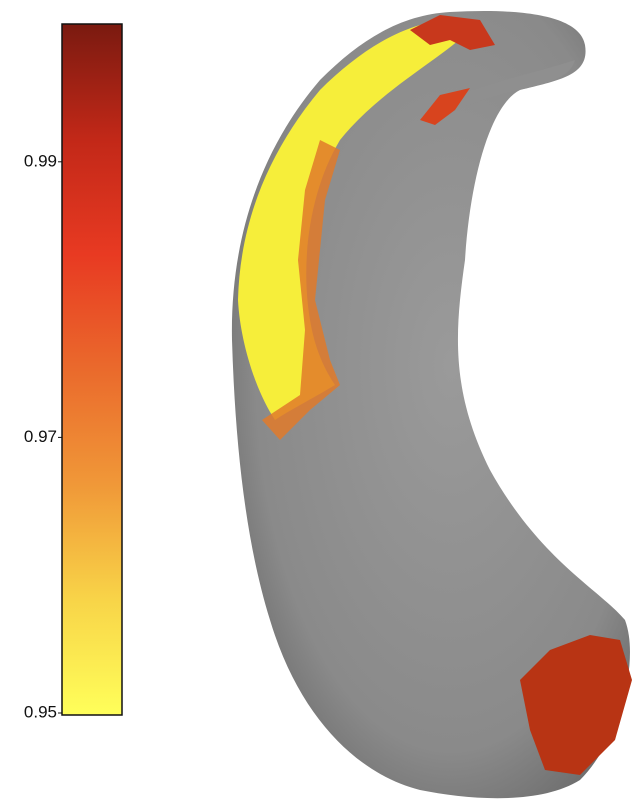  I want to click on inner-fold, so click(502, 90).